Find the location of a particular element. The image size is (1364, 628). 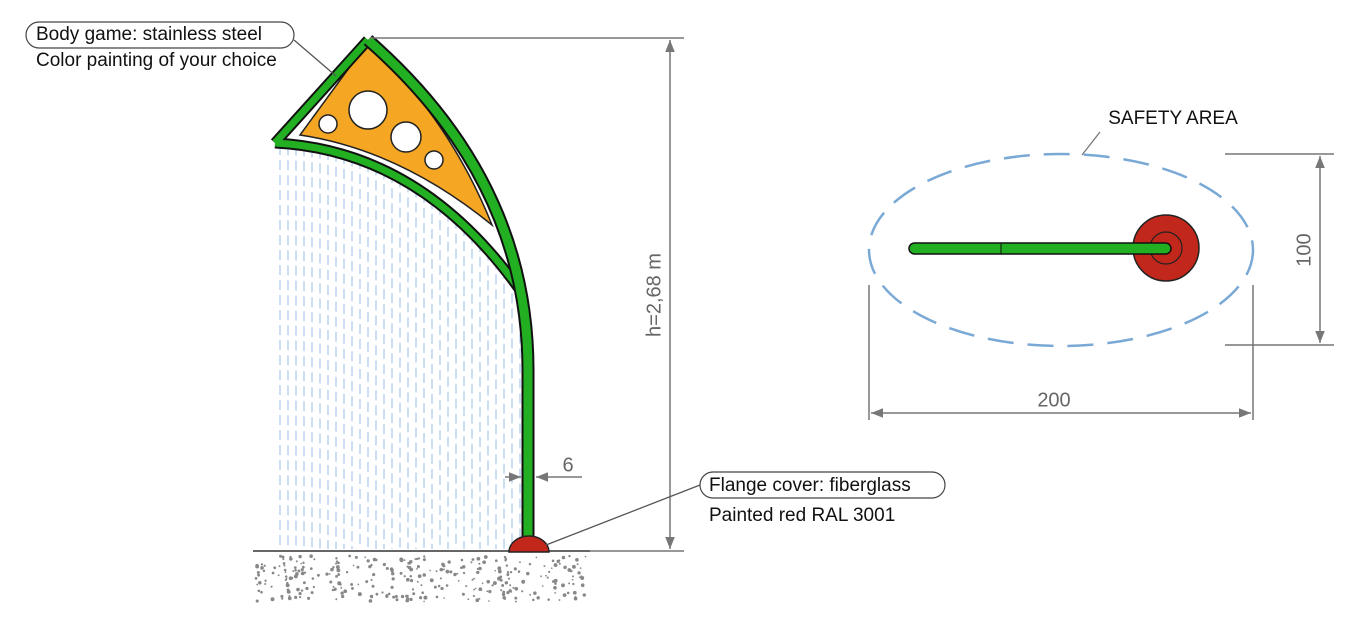

pole-label: 6 is located at coordinates (567, 465).